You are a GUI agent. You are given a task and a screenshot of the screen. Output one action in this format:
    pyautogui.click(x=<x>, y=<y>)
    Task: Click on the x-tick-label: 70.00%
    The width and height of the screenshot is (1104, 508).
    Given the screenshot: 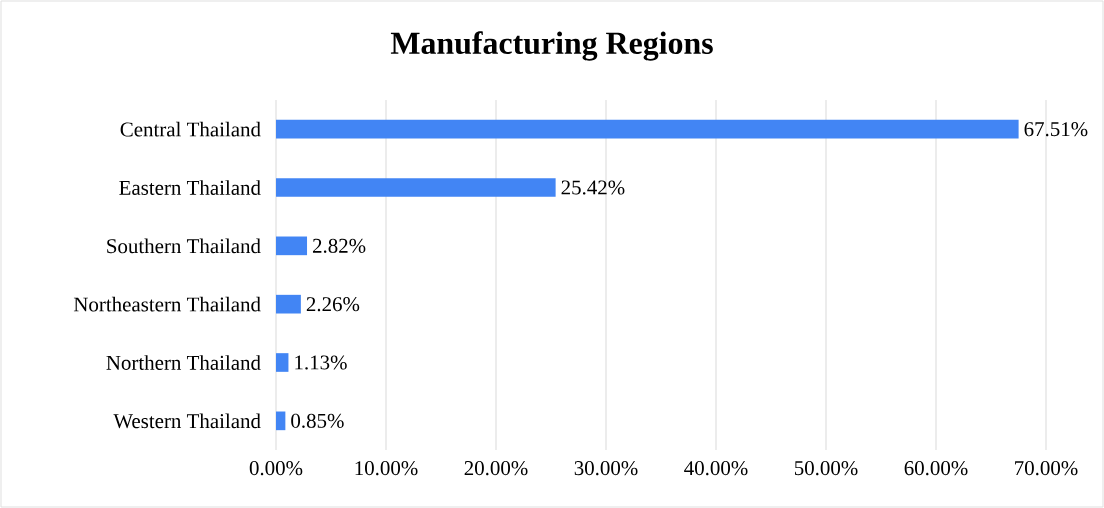 What is the action you would take?
    pyautogui.click(x=1046, y=468)
    